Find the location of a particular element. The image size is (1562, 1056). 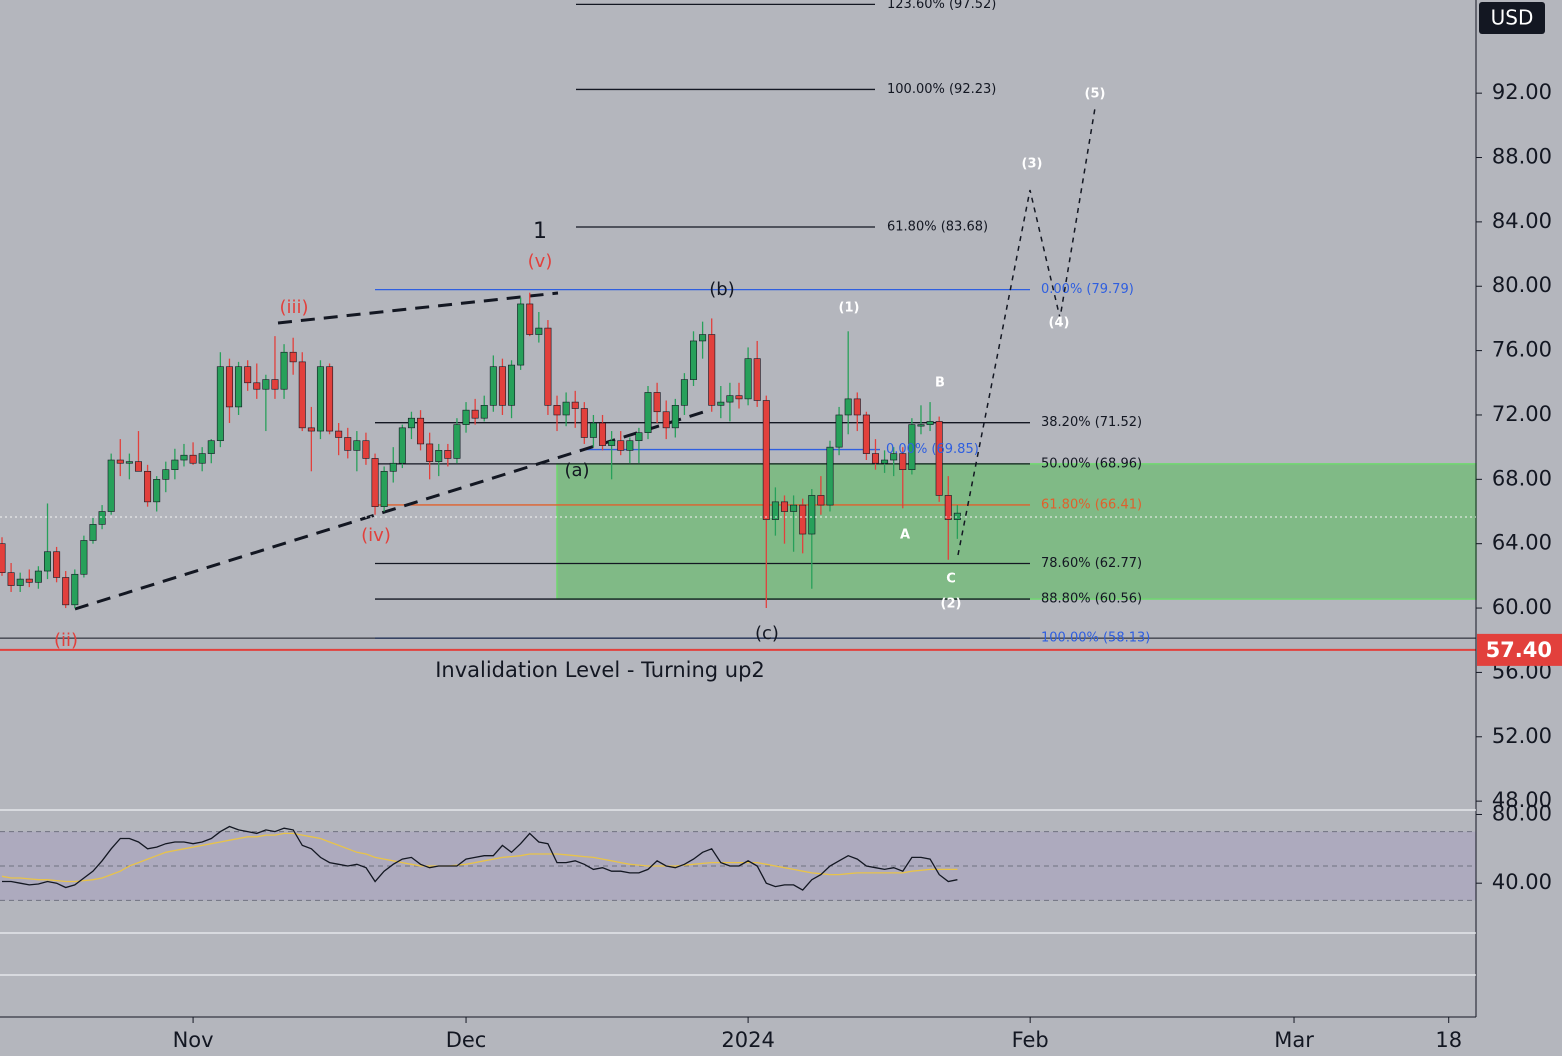

rsi-tick-label: 40.00 is located at coordinates (1522, 882).